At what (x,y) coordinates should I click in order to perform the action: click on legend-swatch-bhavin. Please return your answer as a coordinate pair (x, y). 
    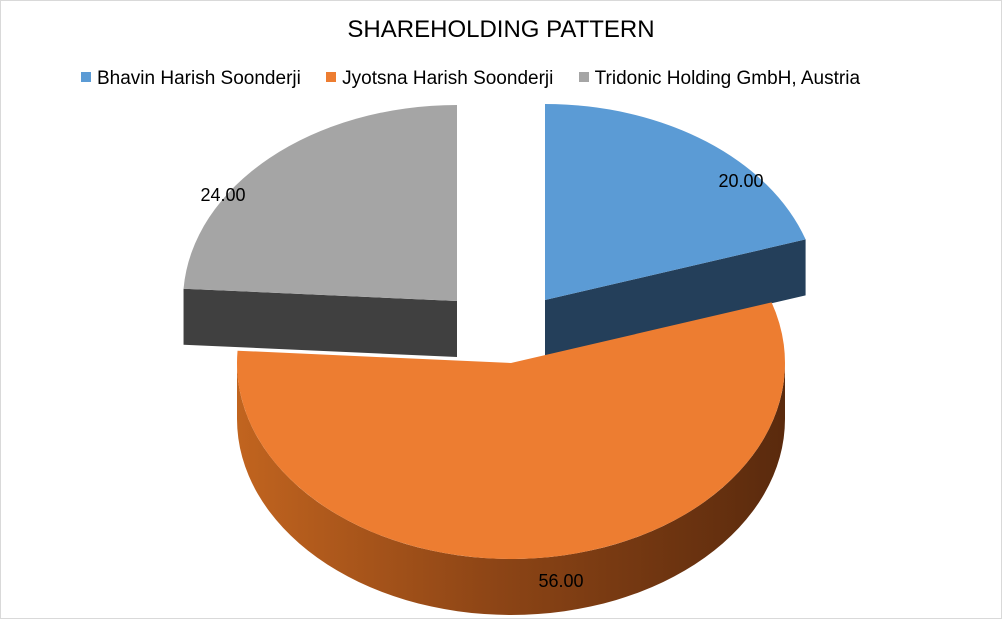
    Looking at the image, I should click on (86, 77).